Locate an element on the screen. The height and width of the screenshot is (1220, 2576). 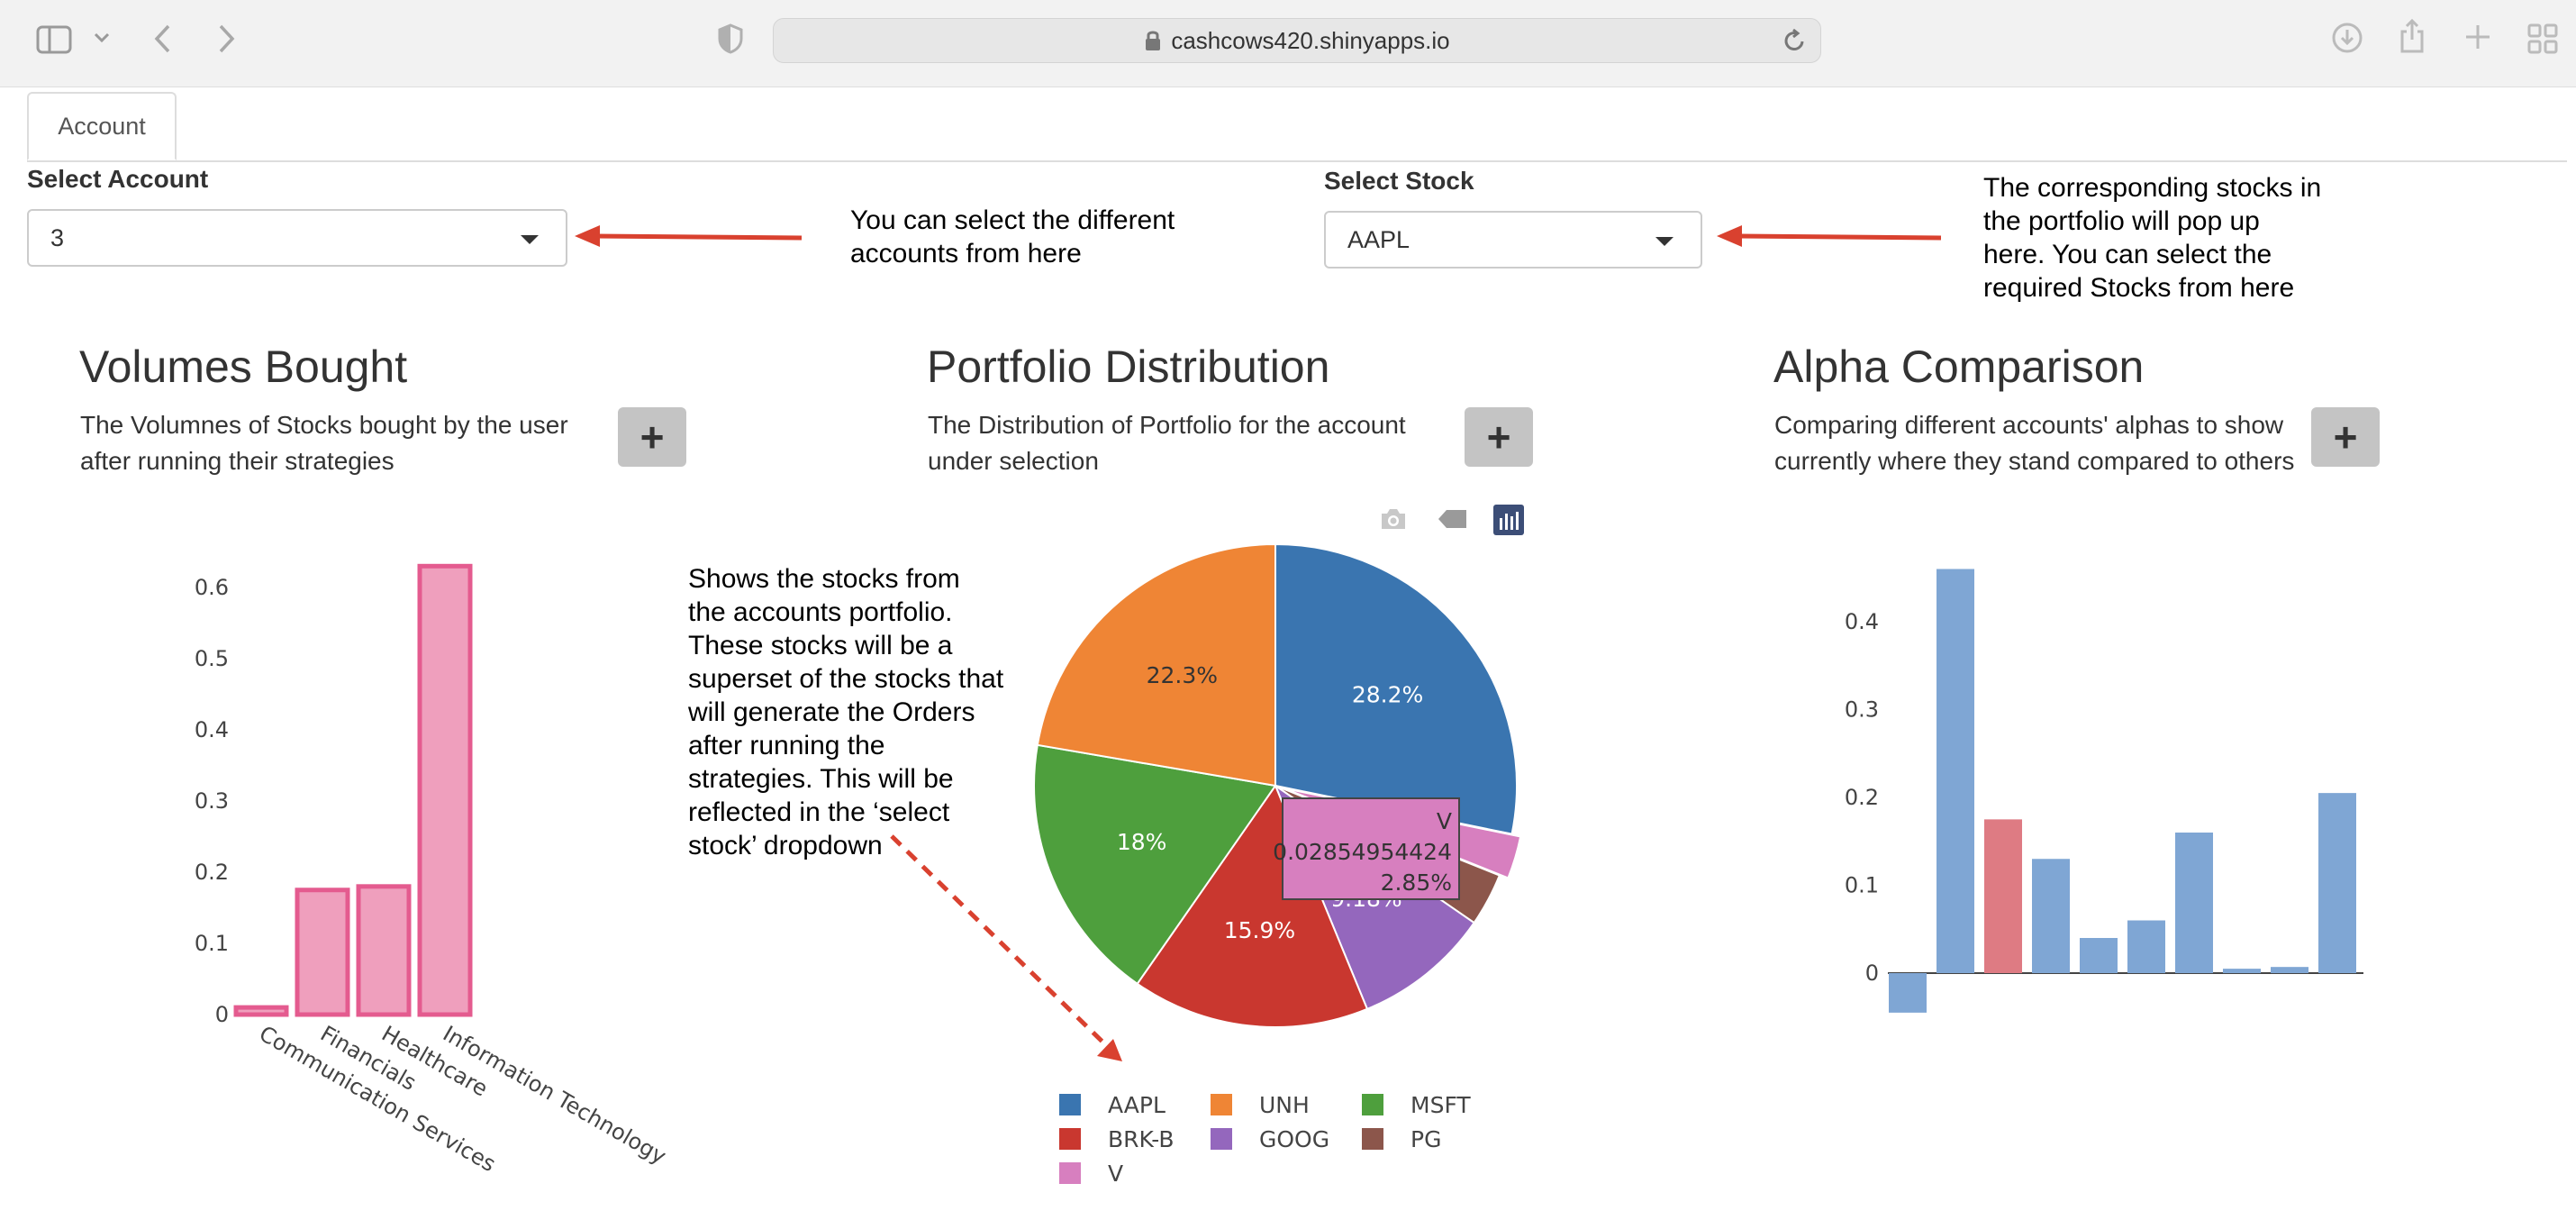
back-icon is located at coordinates (162, 38).